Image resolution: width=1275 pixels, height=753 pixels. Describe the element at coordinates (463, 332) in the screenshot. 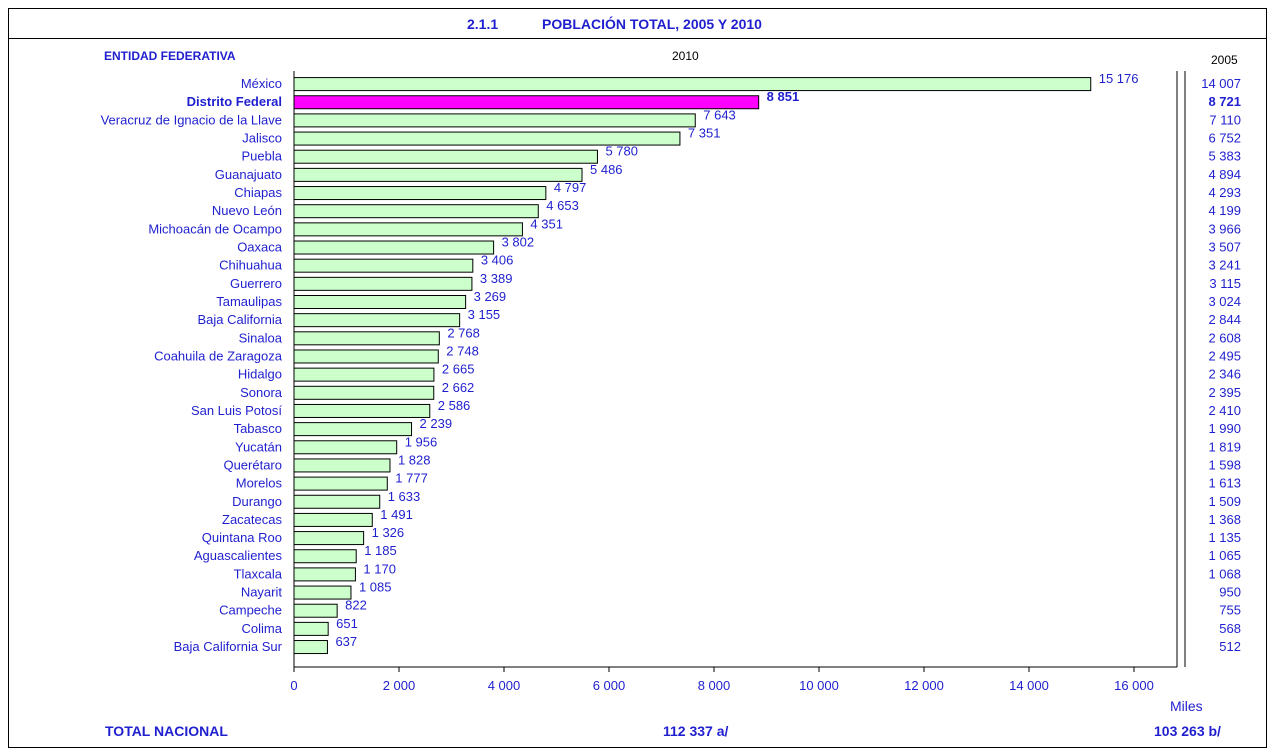

I see `data-label-2010: 2 768` at that location.